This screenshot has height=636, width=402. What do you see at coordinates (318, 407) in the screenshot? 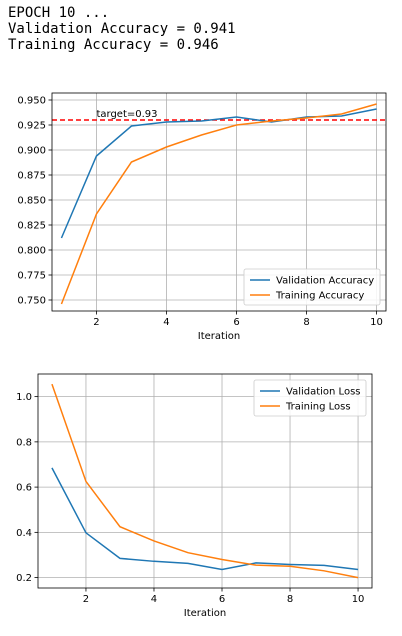
I see `legend-entry: Training Loss` at bounding box center [318, 407].